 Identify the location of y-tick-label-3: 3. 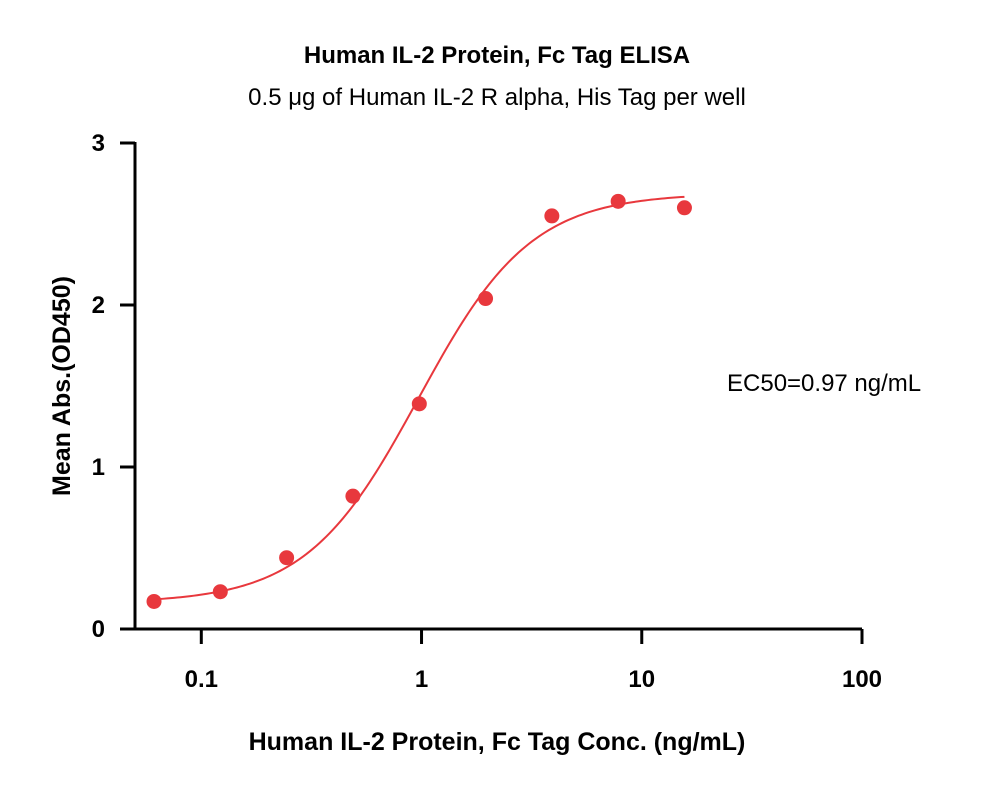
(98, 143).